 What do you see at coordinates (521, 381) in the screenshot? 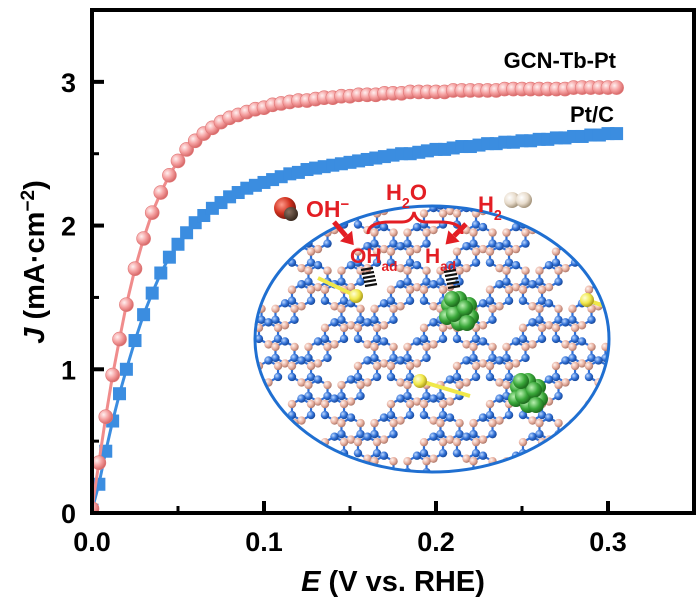
I see `platinum-atom` at bounding box center [521, 381].